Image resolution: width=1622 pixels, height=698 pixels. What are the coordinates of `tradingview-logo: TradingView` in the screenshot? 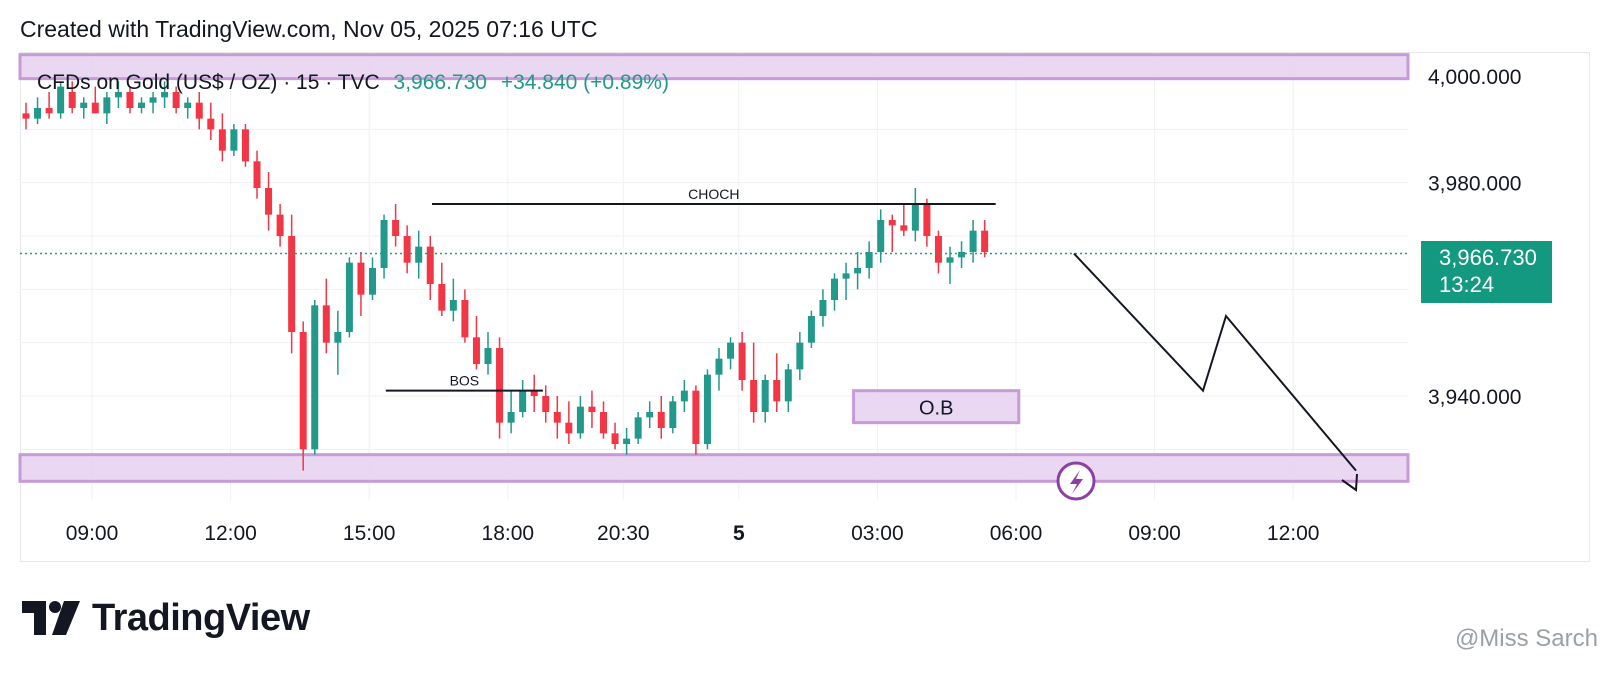 It's located at (166, 618).